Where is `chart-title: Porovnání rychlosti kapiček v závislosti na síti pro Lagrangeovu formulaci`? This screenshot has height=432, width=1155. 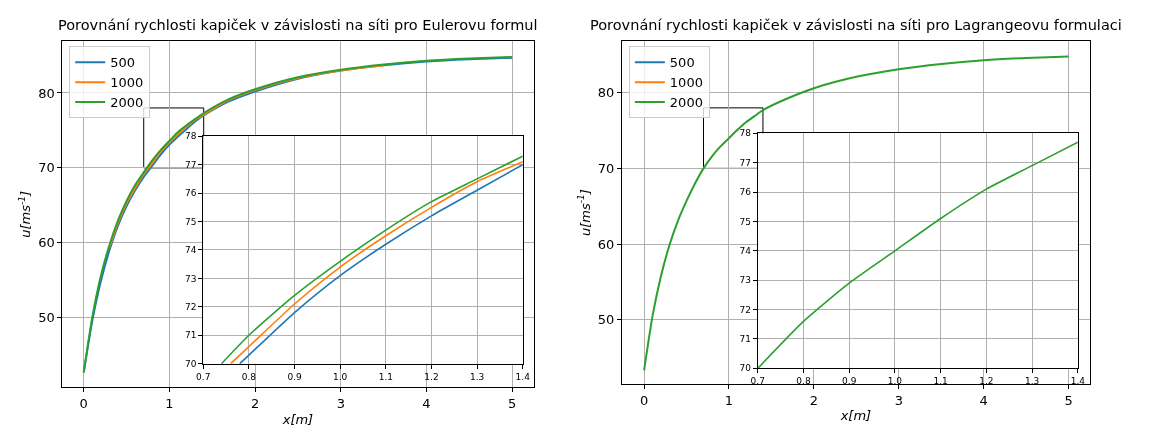 chart-title: Porovnání rychlosti kapiček v závislosti na síti pro Lagrangeovu formulaci is located at coordinates (856, 25).